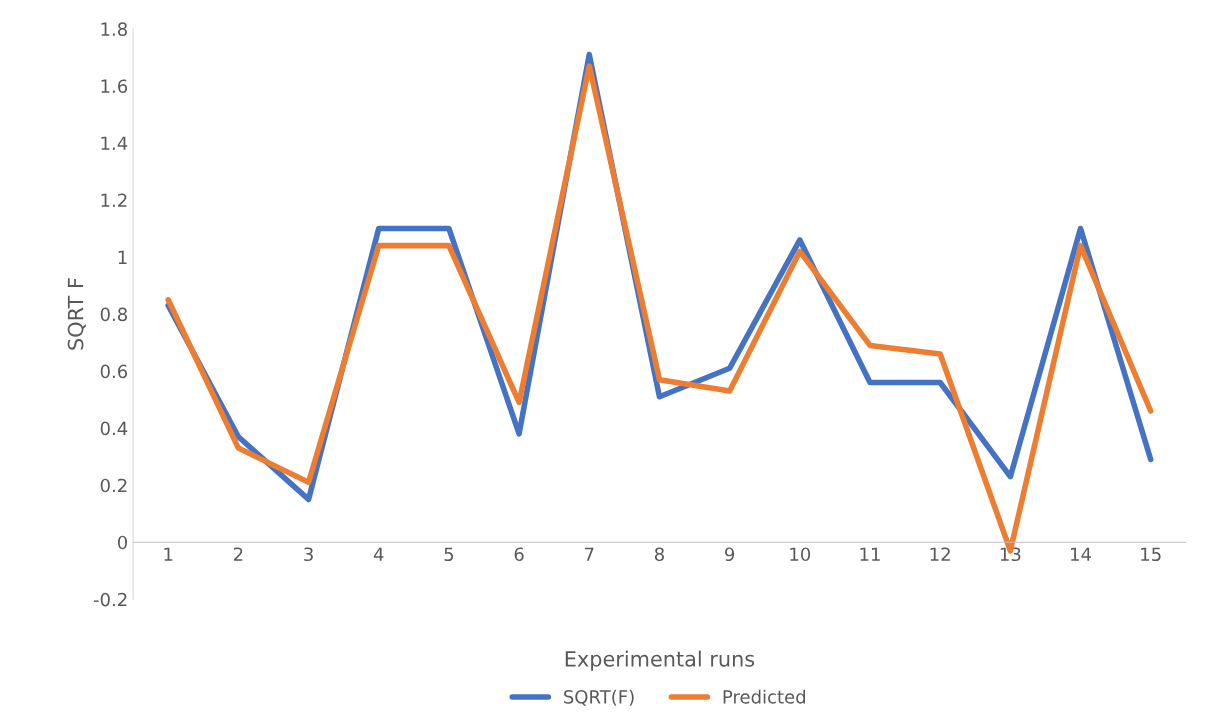 The height and width of the screenshot is (722, 1210). Describe the element at coordinates (122, 257) in the screenshot. I see `y-tick-label: 1` at that location.